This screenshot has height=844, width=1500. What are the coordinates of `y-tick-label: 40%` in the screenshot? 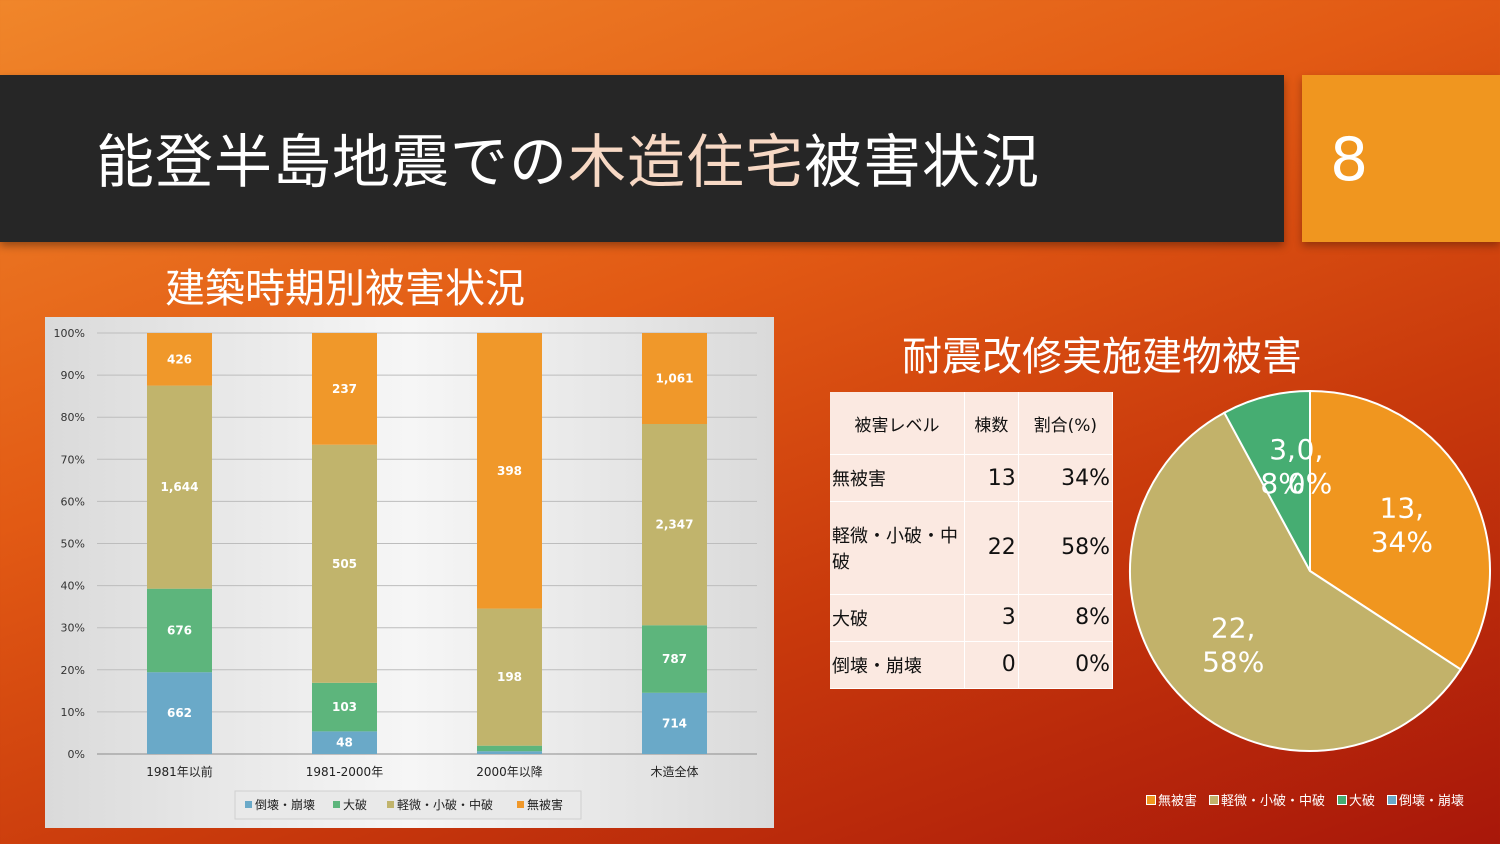 It's located at (73, 586).